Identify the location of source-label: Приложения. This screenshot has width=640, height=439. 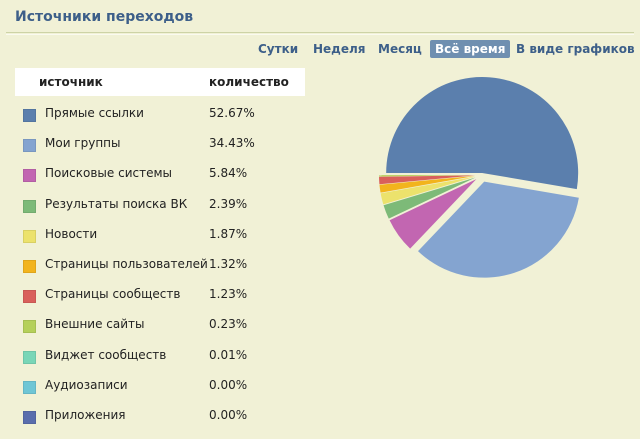
(85, 415).